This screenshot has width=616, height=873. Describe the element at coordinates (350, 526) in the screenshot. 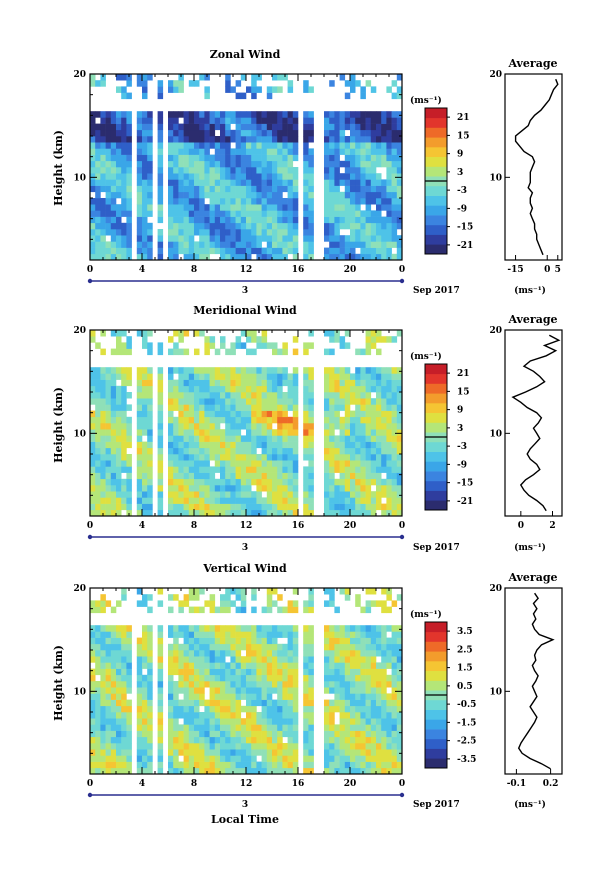

I see `x-tick-label: 20` at that location.